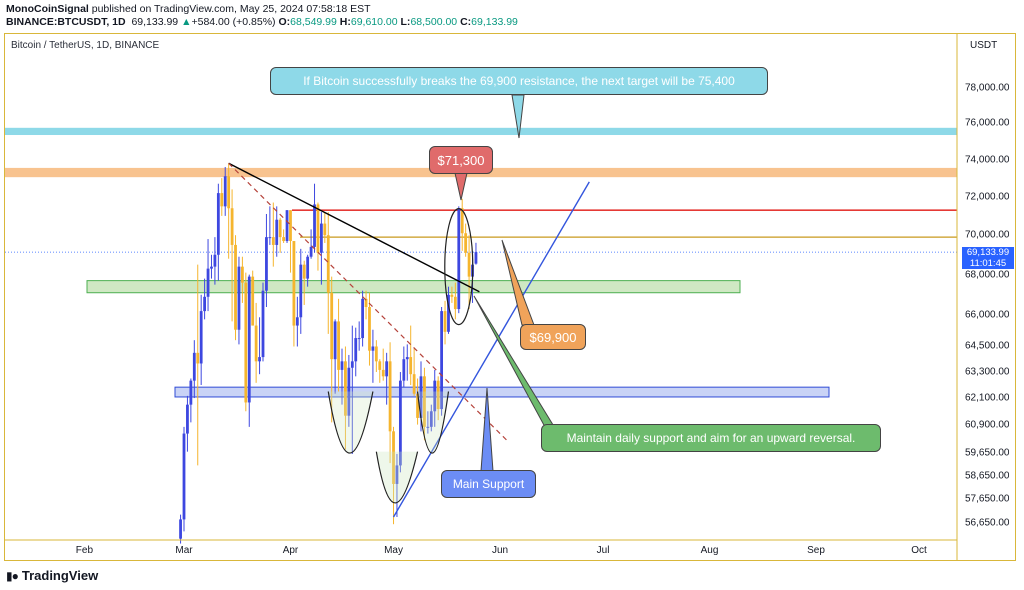 Image resolution: width=1024 pixels, height=590 pixels. I want to click on current-price-value: 69,133.99, so click(988, 252).